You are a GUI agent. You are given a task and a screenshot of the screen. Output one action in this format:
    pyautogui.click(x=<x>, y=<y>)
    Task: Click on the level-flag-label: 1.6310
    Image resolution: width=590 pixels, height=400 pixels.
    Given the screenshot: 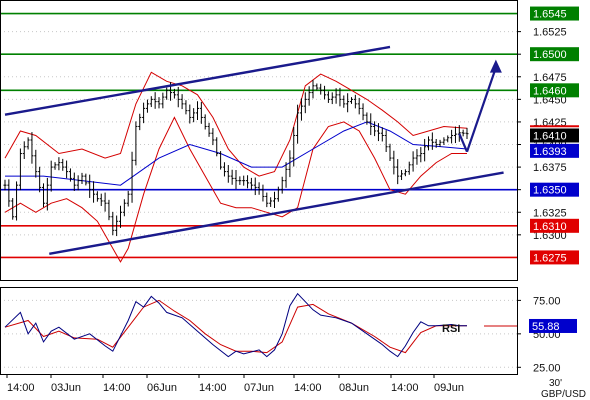 What is the action you would take?
    pyautogui.click(x=550, y=227)
    